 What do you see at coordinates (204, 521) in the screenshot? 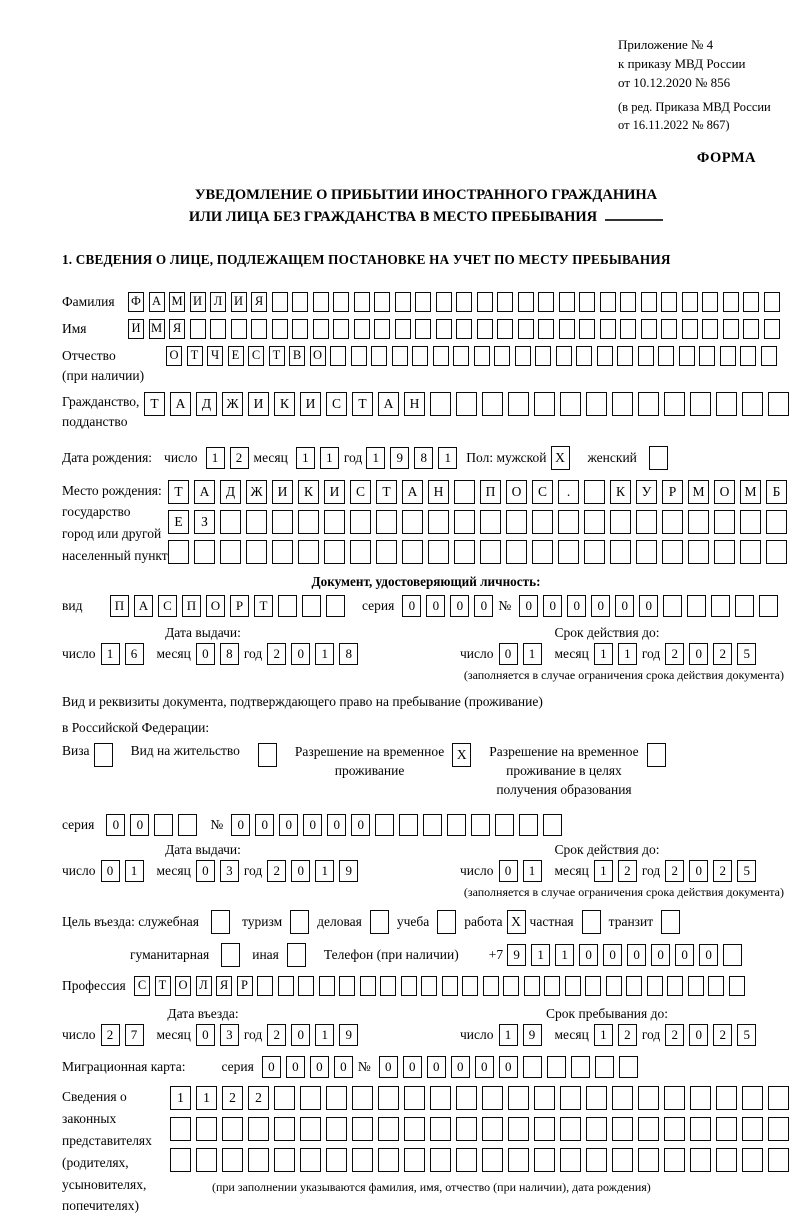
I see `char-box: З` at bounding box center [204, 521].